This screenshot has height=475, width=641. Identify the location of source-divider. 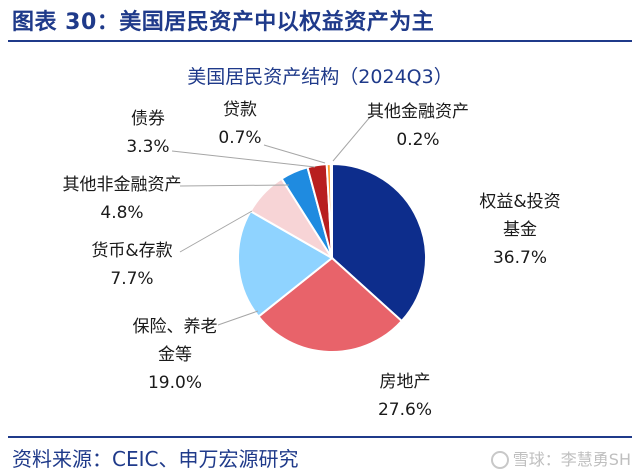
(320, 437).